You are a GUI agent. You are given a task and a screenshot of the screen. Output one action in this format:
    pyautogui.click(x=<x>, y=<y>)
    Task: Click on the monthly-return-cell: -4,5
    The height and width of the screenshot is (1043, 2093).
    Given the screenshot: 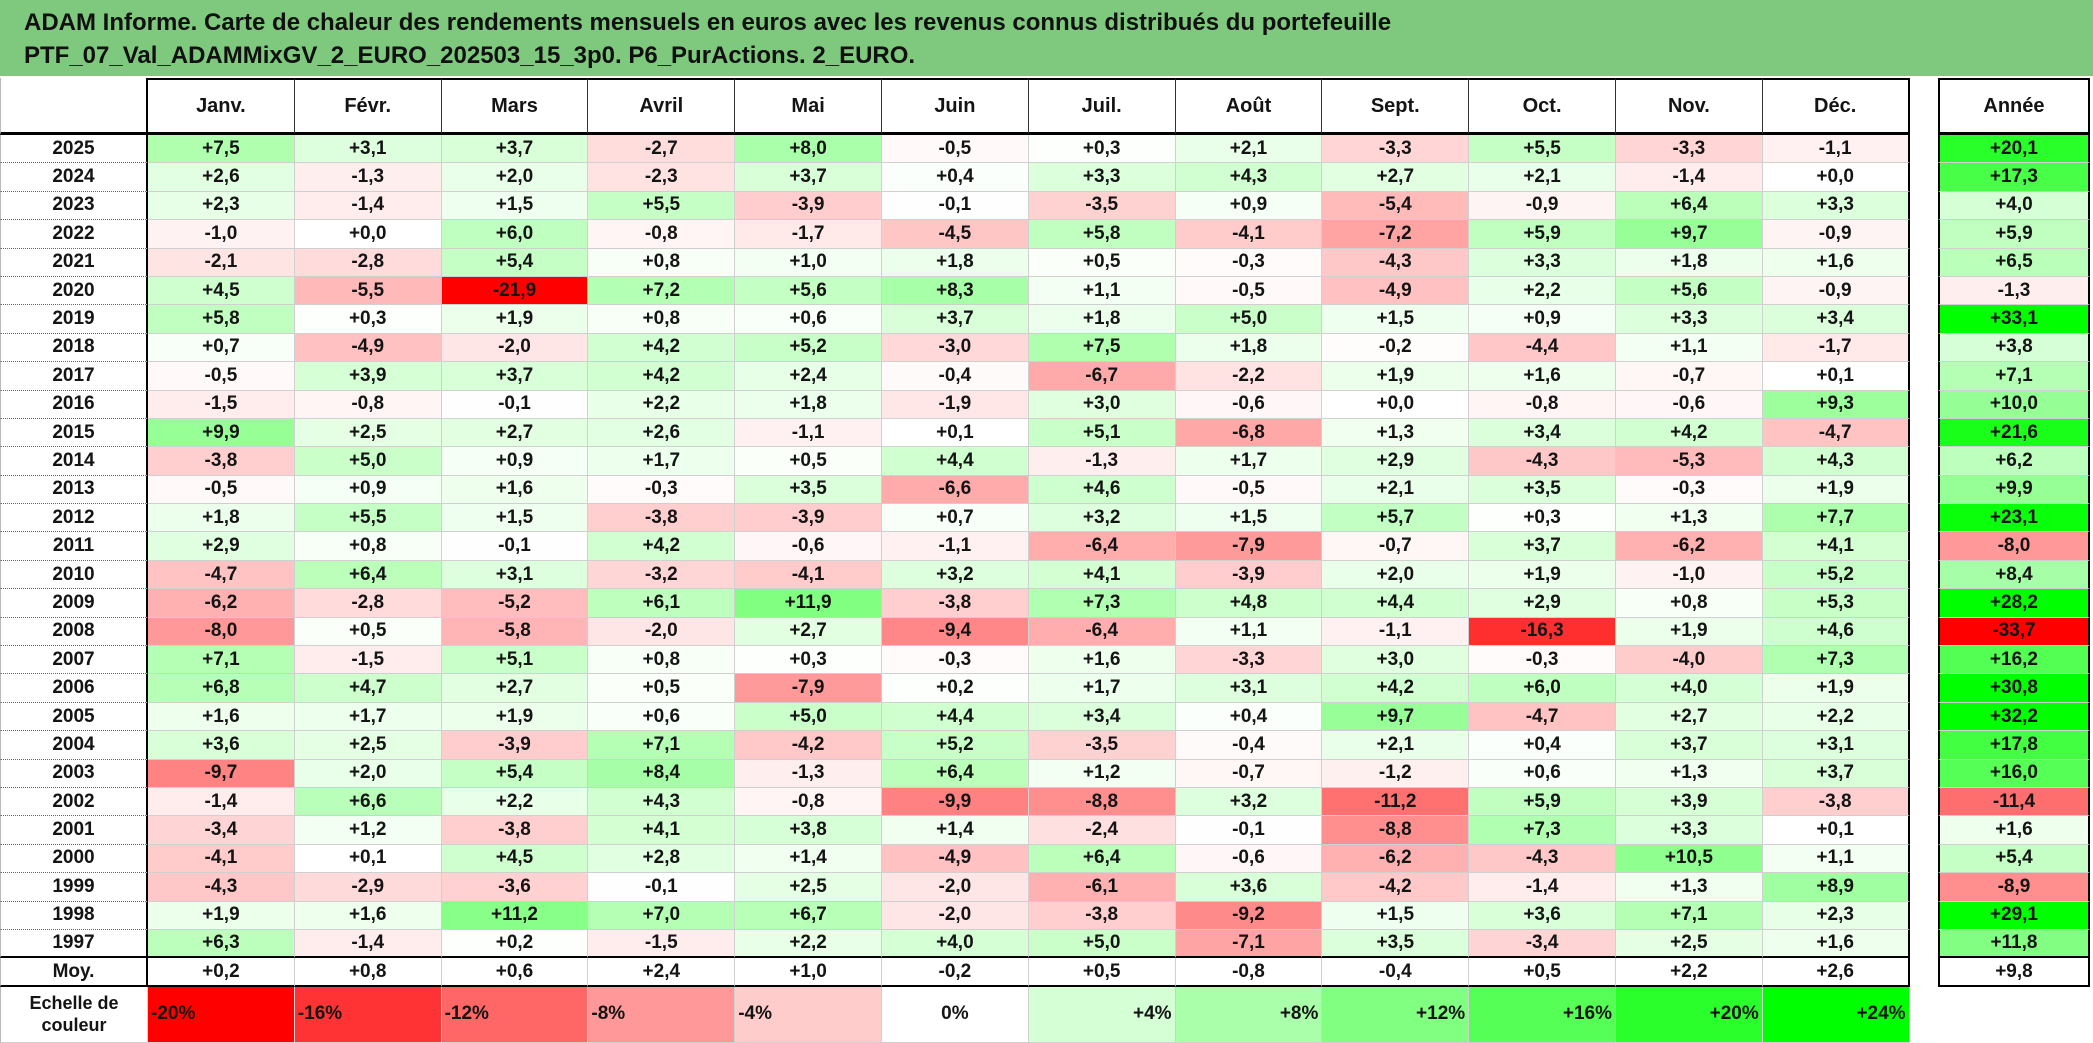 What is the action you would take?
    pyautogui.click(x=955, y=234)
    